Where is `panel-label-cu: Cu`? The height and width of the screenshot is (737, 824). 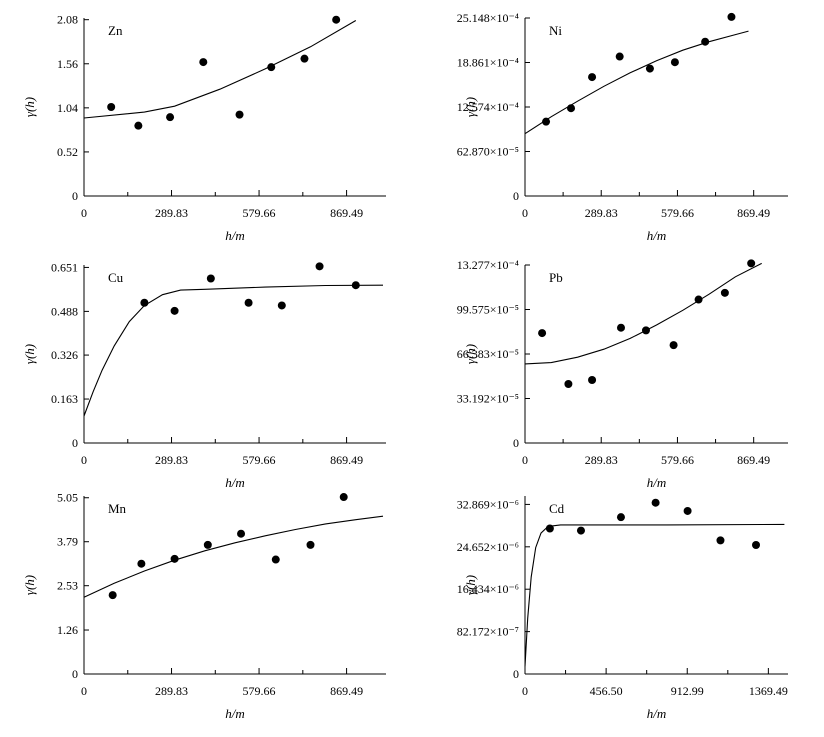 panel-label-cu: Cu is located at coordinates (116, 277).